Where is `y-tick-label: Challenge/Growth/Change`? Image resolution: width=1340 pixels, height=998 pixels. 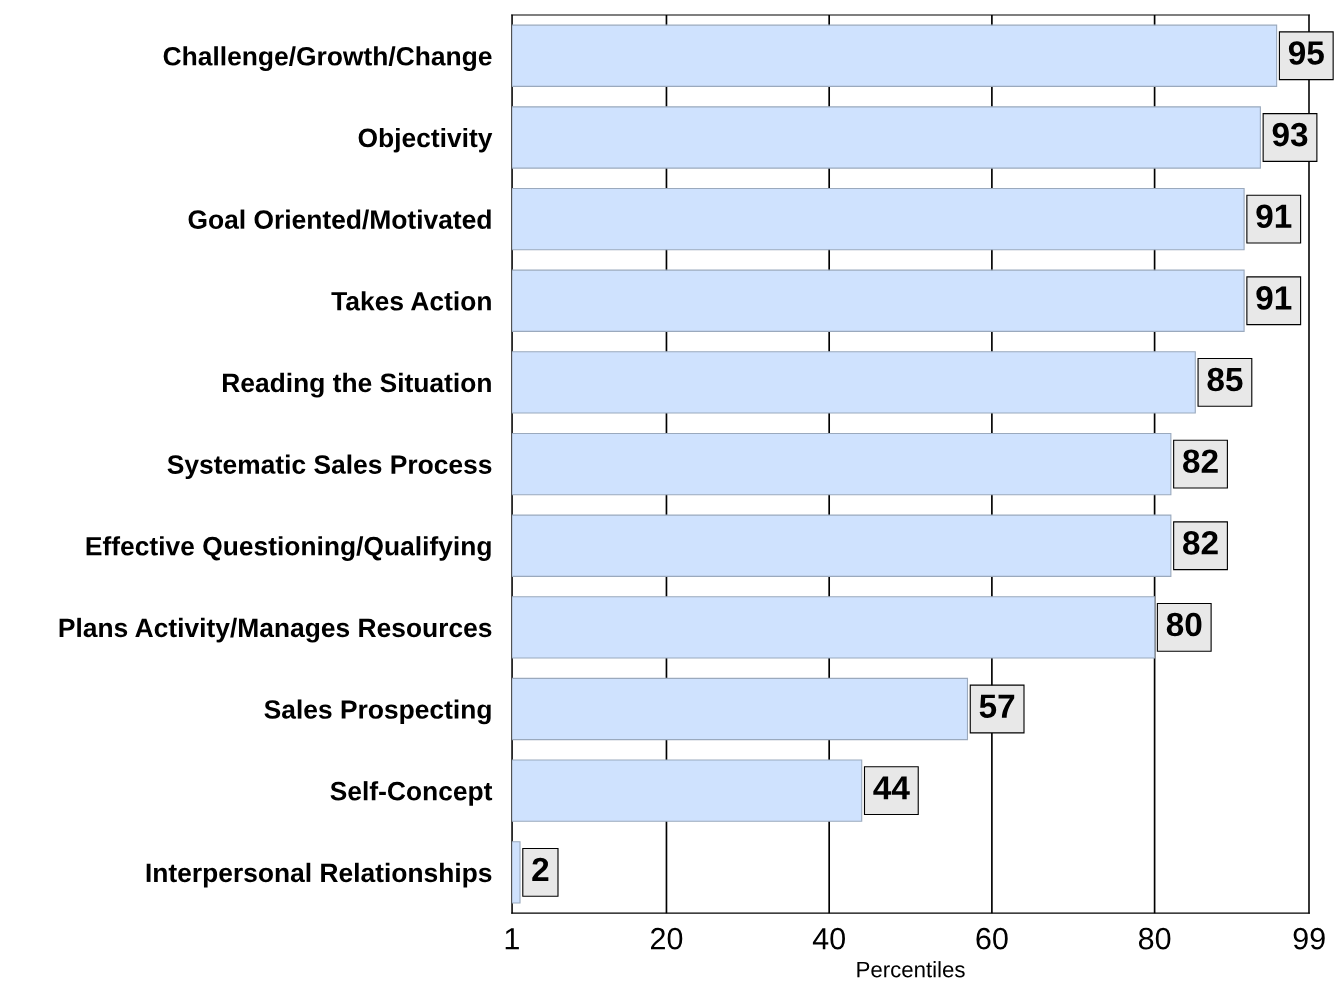 y-tick-label: Challenge/Growth/Change is located at coordinates (327, 58).